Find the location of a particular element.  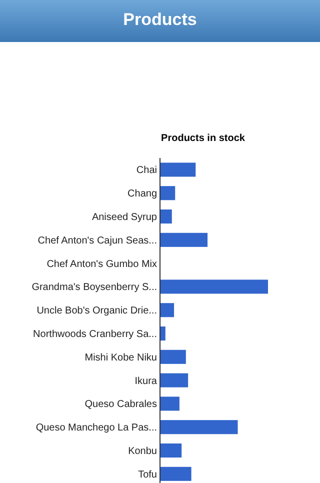

chart-subtitle: Products in stock is located at coordinates (203, 138).